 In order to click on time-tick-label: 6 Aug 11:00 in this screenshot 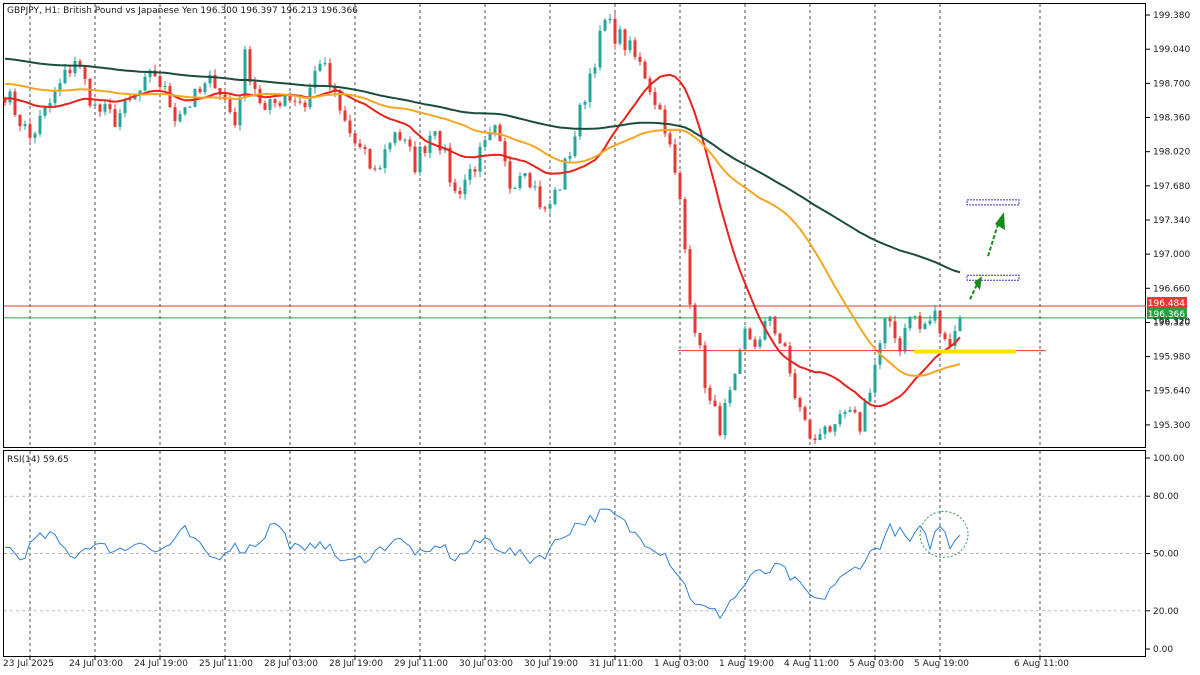, I will do `click(1041, 664)`.